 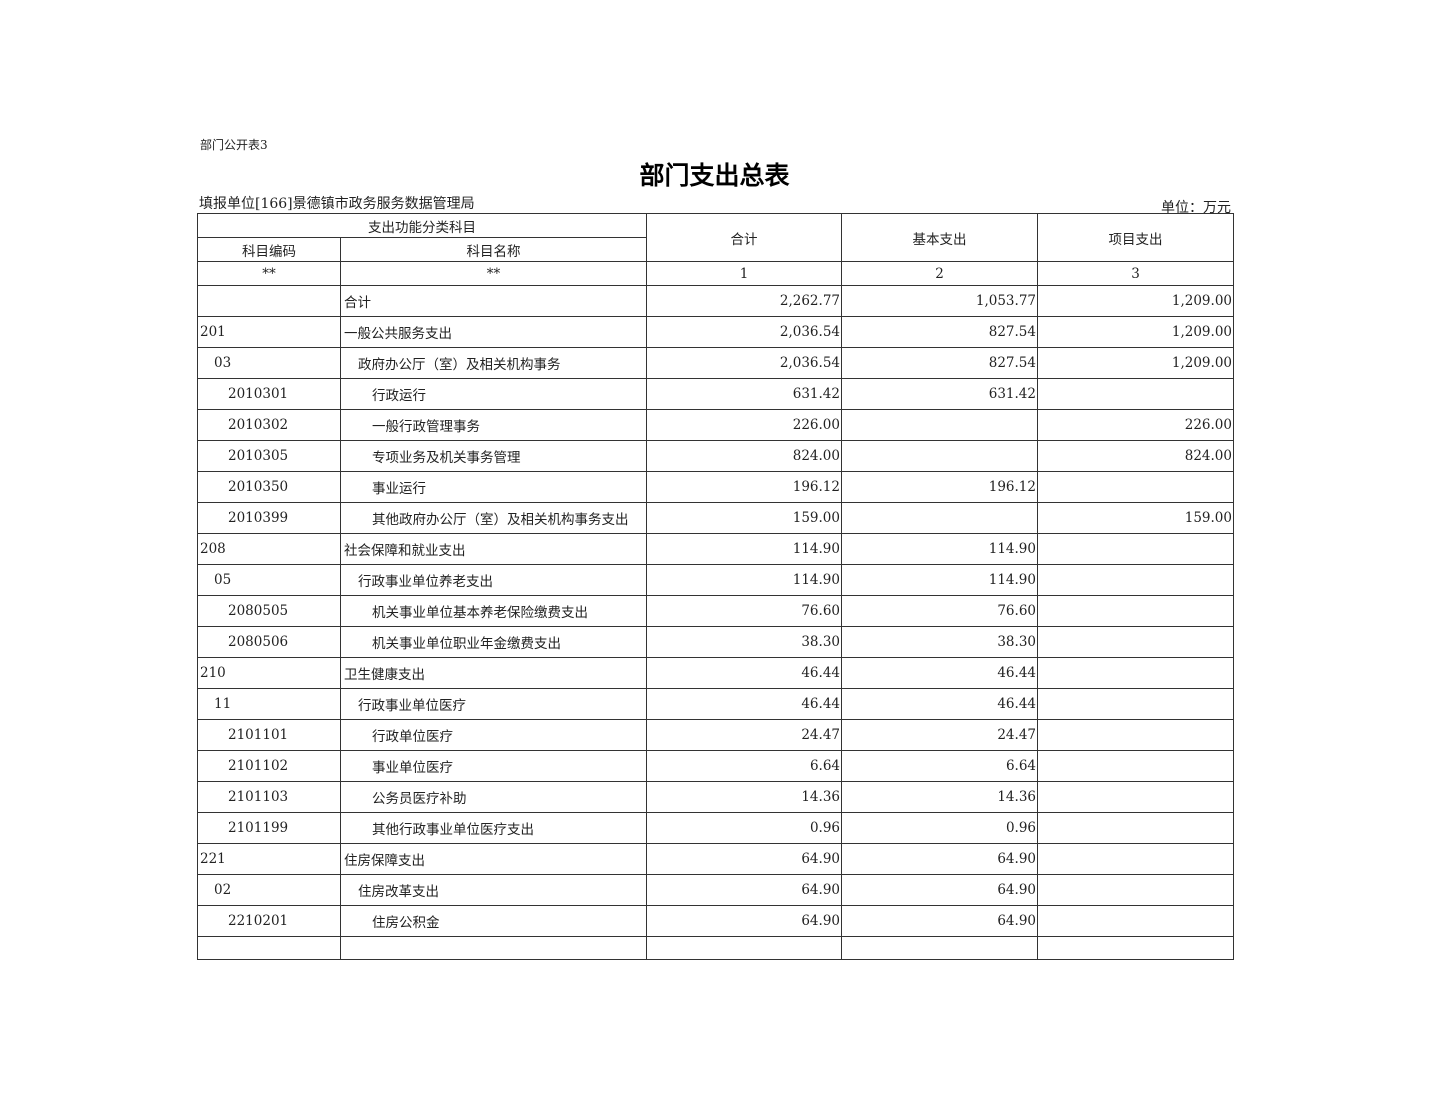 What do you see at coordinates (269, 642) in the screenshot?
I see `cell-code: 2080506` at bounding box center [269, 642].